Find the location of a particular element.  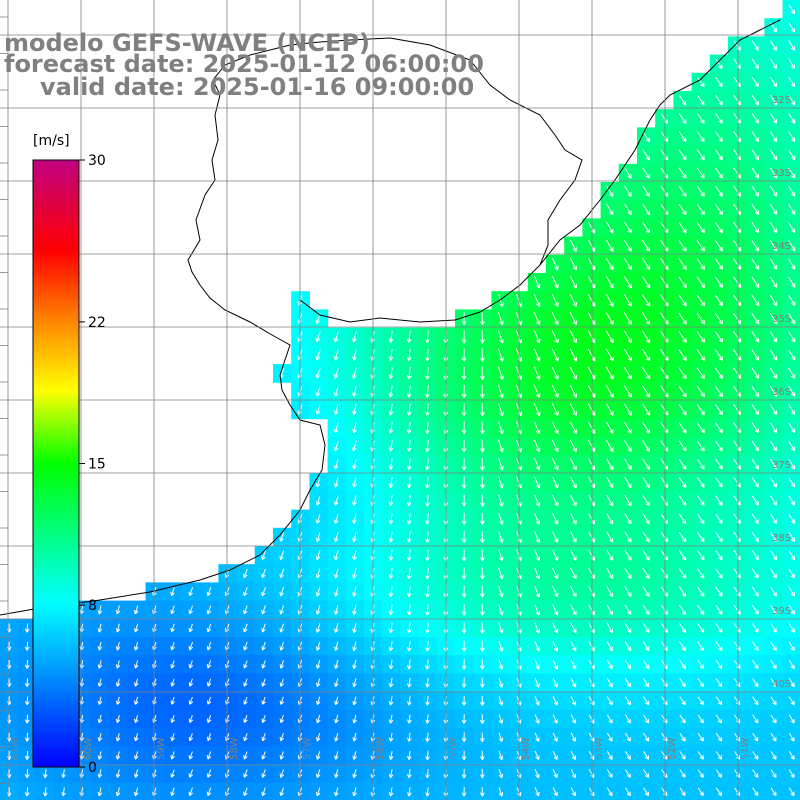

lat-label: 37S is located at coordinates (781, 465).